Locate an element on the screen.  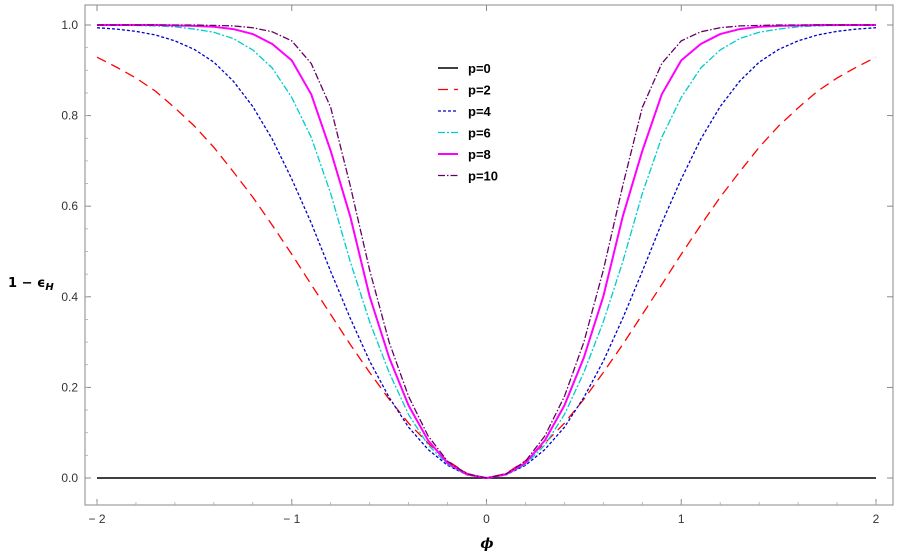
x-tick-label: 2 is located at coordinates (876, 519).